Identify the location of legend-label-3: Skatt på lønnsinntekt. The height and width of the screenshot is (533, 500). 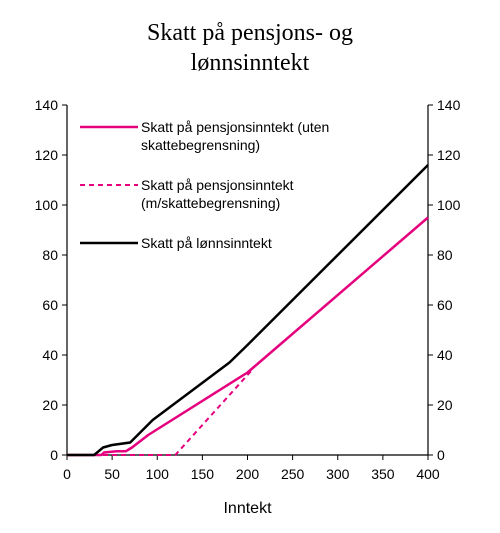
(206, 243).